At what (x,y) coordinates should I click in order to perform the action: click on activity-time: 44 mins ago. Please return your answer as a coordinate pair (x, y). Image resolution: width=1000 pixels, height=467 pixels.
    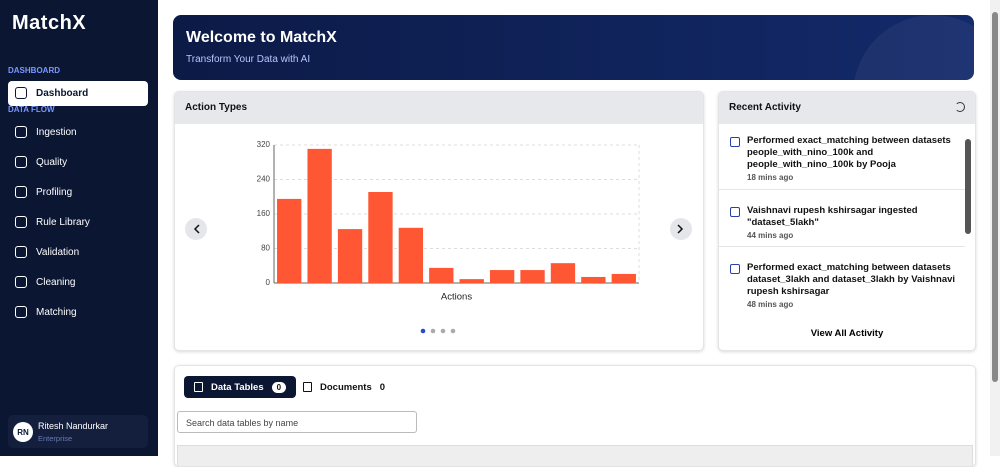
    Looking at the image, I should click on (770, 235).